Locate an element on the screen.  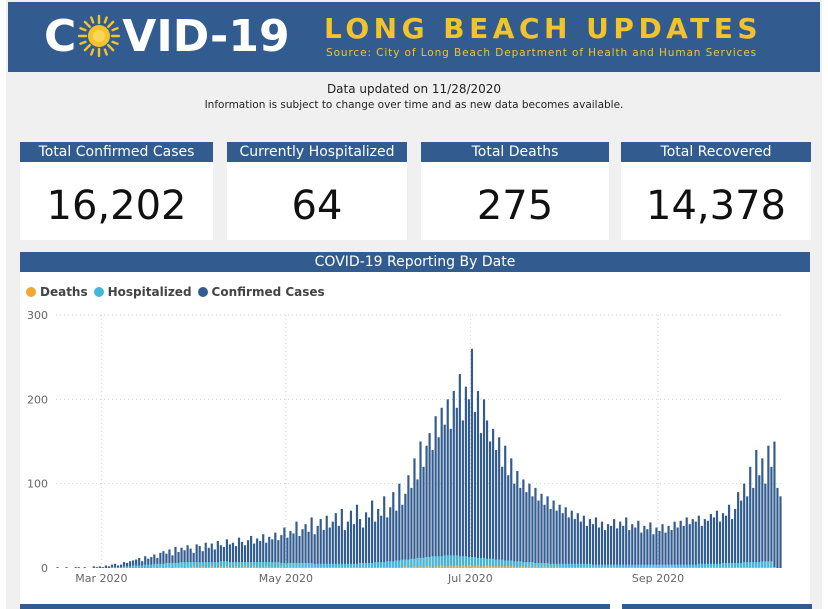
updated-date: Data updated on 11/28/2020 is located at coordinates (414, 89).